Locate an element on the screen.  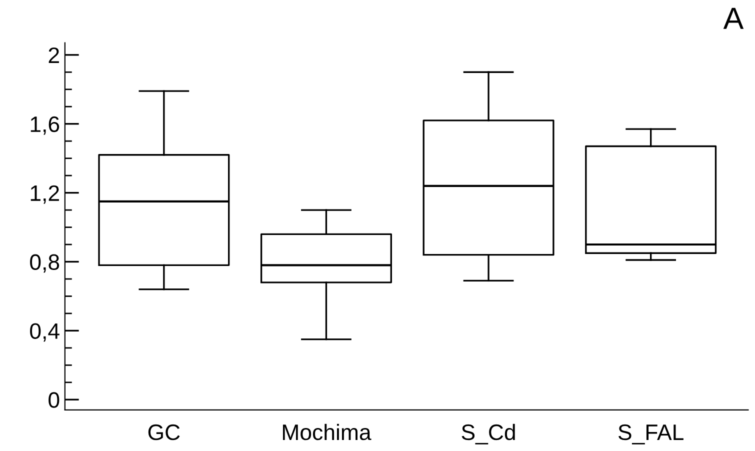
x-tick-label: GC is located at coordinates (164, 432).